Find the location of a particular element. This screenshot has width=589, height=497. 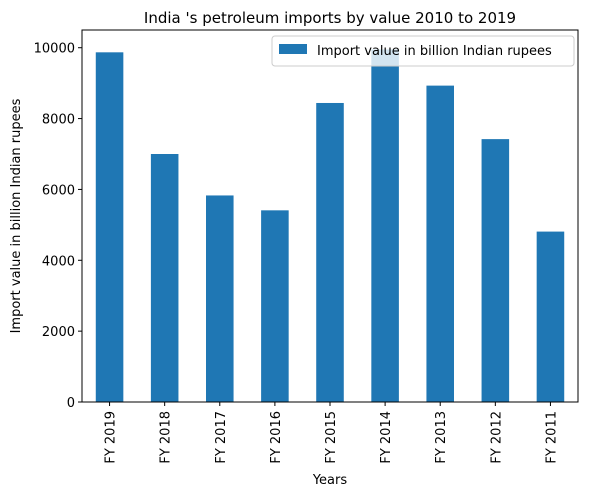

bar-fy-2016 is located at coordinates (275, 306).